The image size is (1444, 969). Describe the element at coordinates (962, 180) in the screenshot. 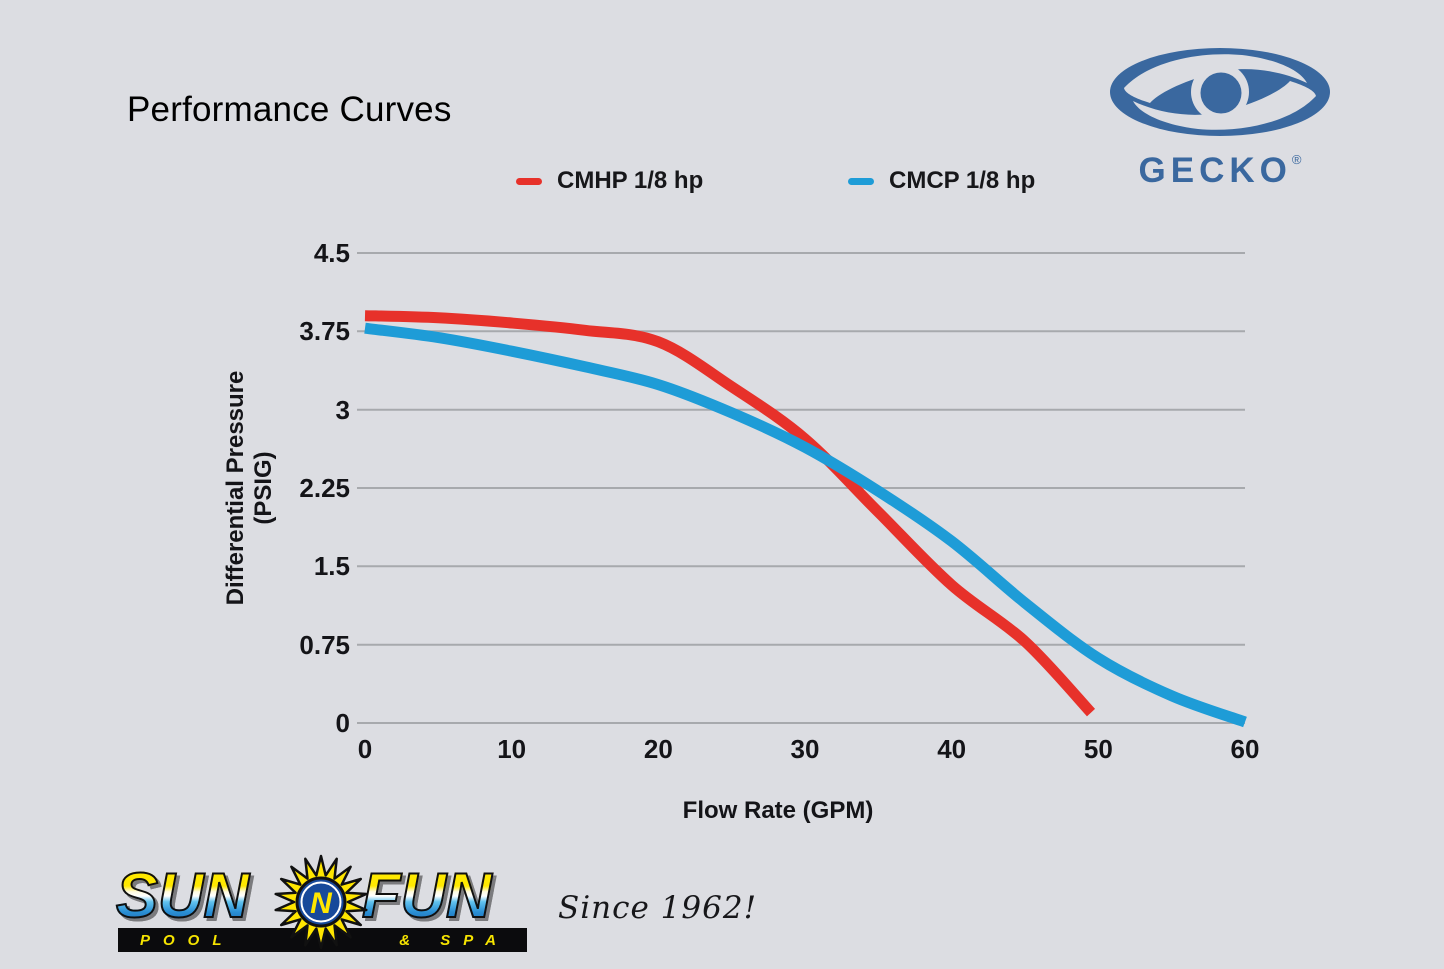

I see `legend-label-cmcp: CMCP 1/8 hp` at that location.